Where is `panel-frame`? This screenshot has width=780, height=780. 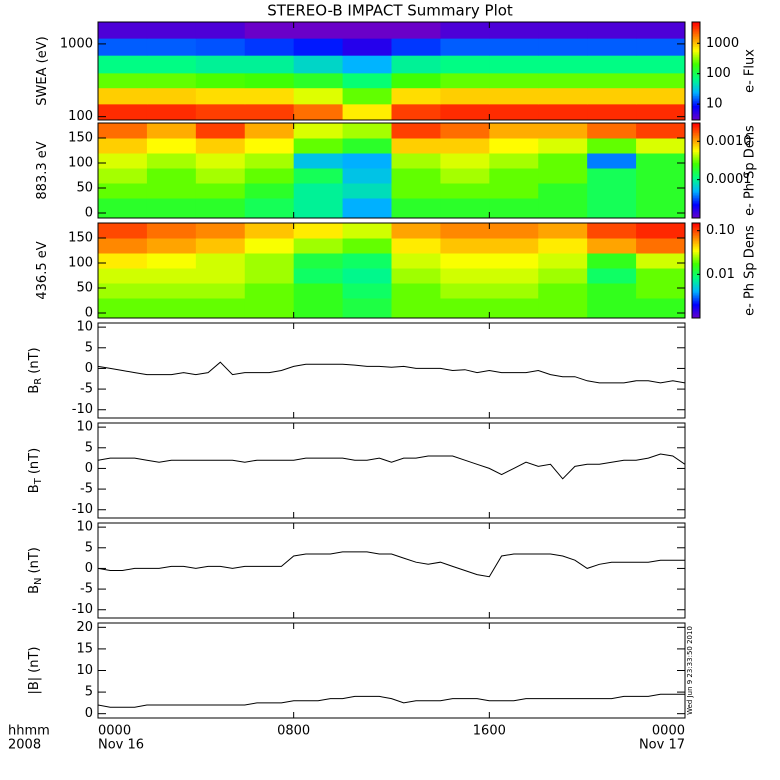
panel-frame is located at coordinates (391, 670).